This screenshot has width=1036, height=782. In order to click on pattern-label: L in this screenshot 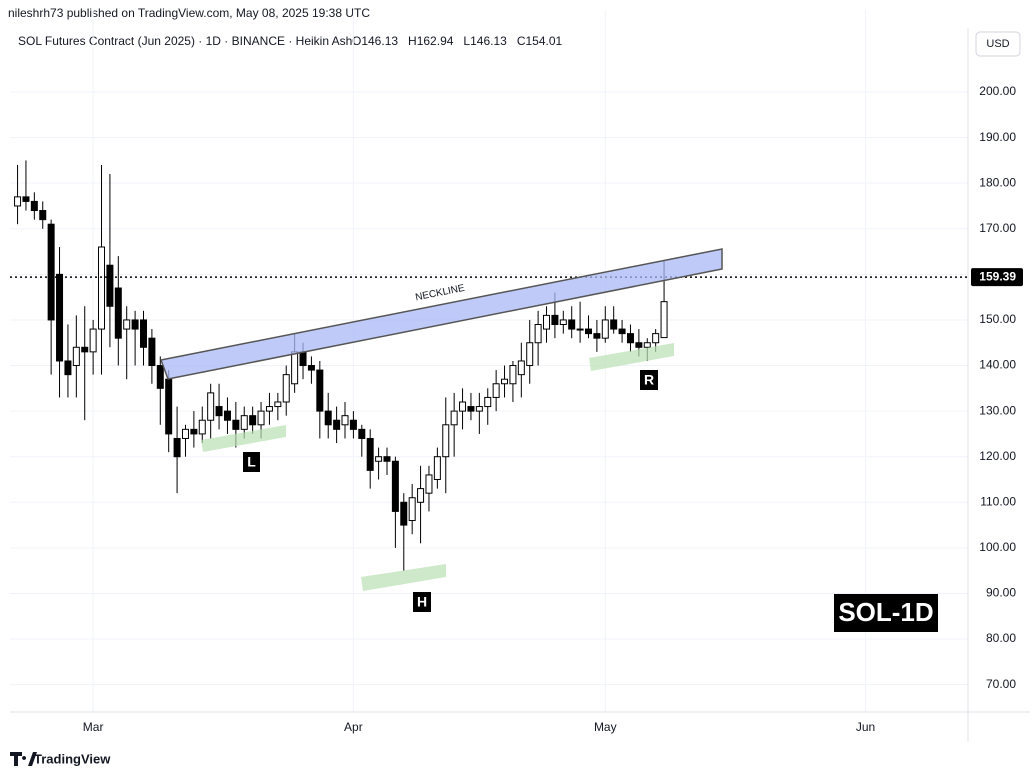, I will do `click(251, 462)`.